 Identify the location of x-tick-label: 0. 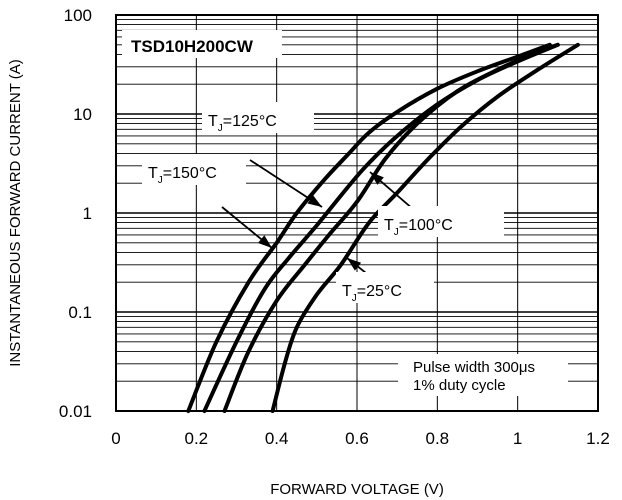
(115, 438).